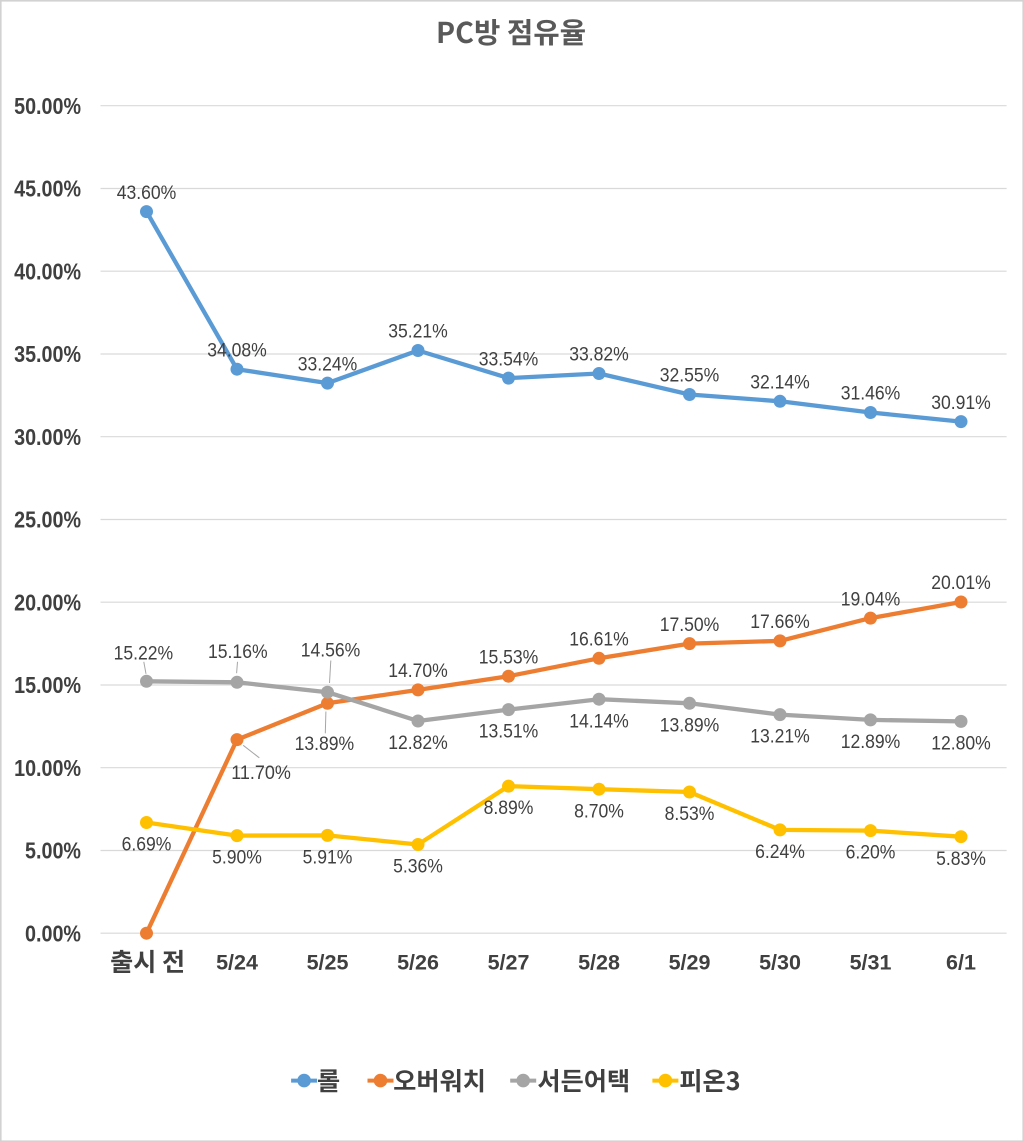 Image resolution: width=1024 pixels, height=1142 pixels. I want to click on svg-text: 10.00%, so click(47, 768).